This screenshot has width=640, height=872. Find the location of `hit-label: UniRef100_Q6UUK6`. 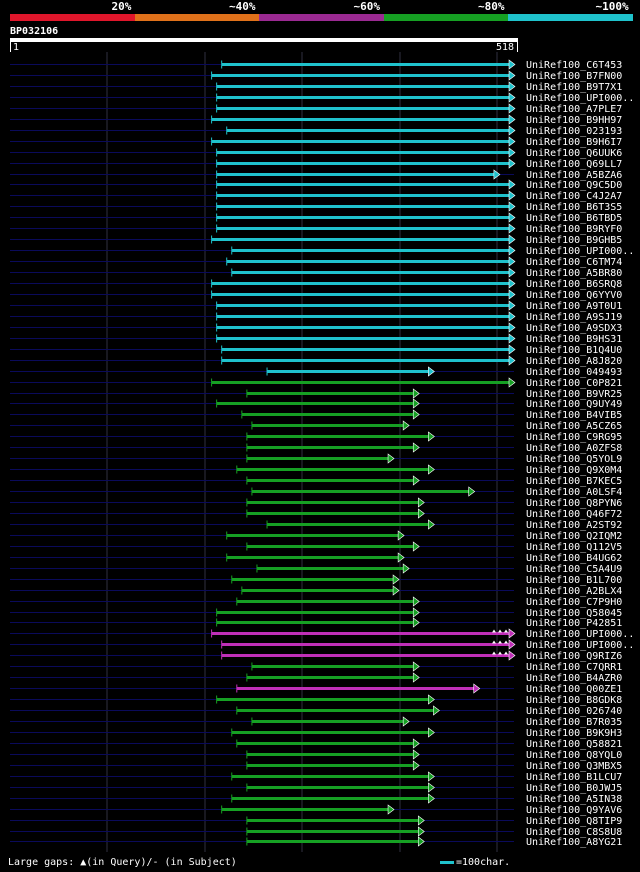

hit-label: UniRef100_Q6UUK6 is located at coordinates (574, 153).